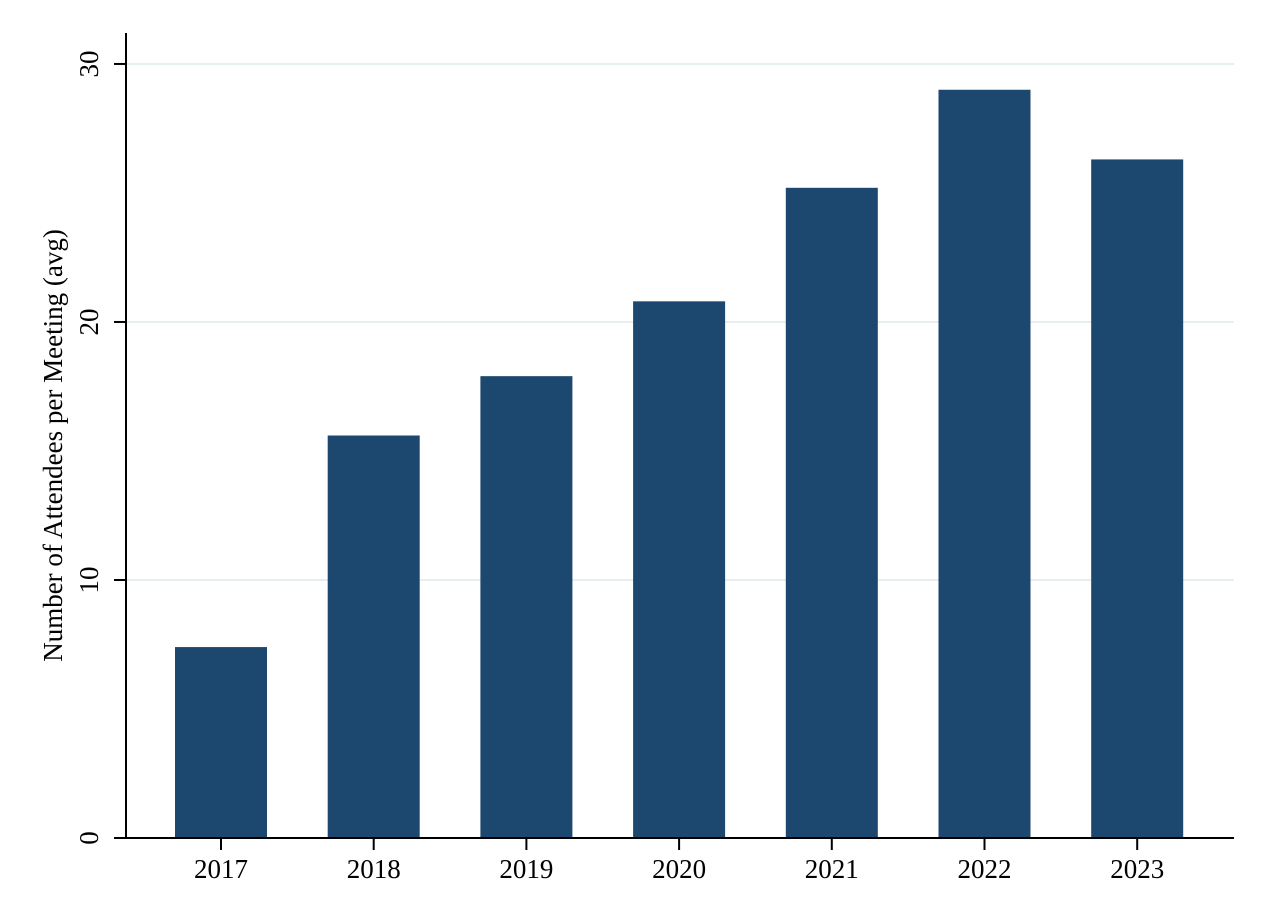 The width and height of the screenshot is (1267, 922). Describe the element at coordinates (221, 742) in the screenshot. I see `bar-2017` at that location.